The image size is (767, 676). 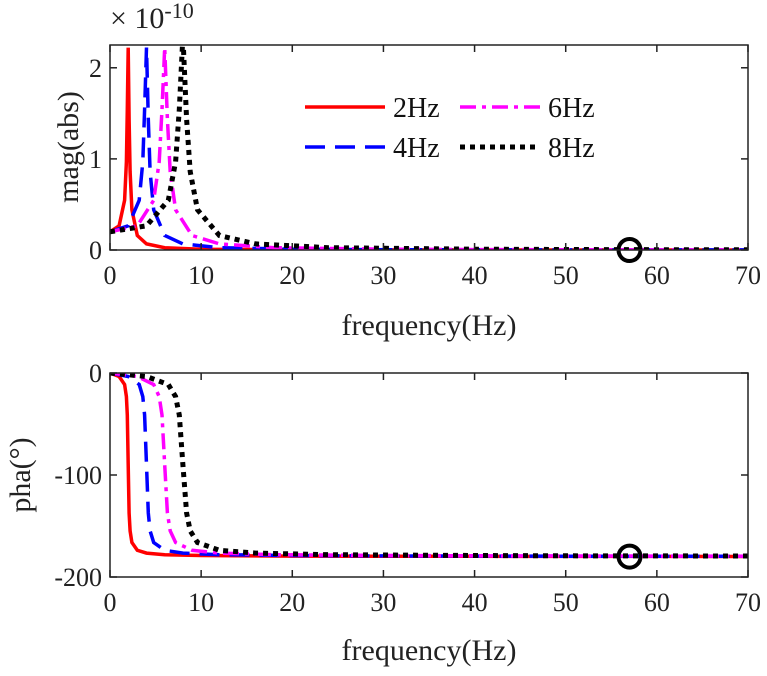 What do you see at coordinates (20, 474) in the screenshot?
I see `y-axis-label: pha(°)` at bounding box center [20, 474].